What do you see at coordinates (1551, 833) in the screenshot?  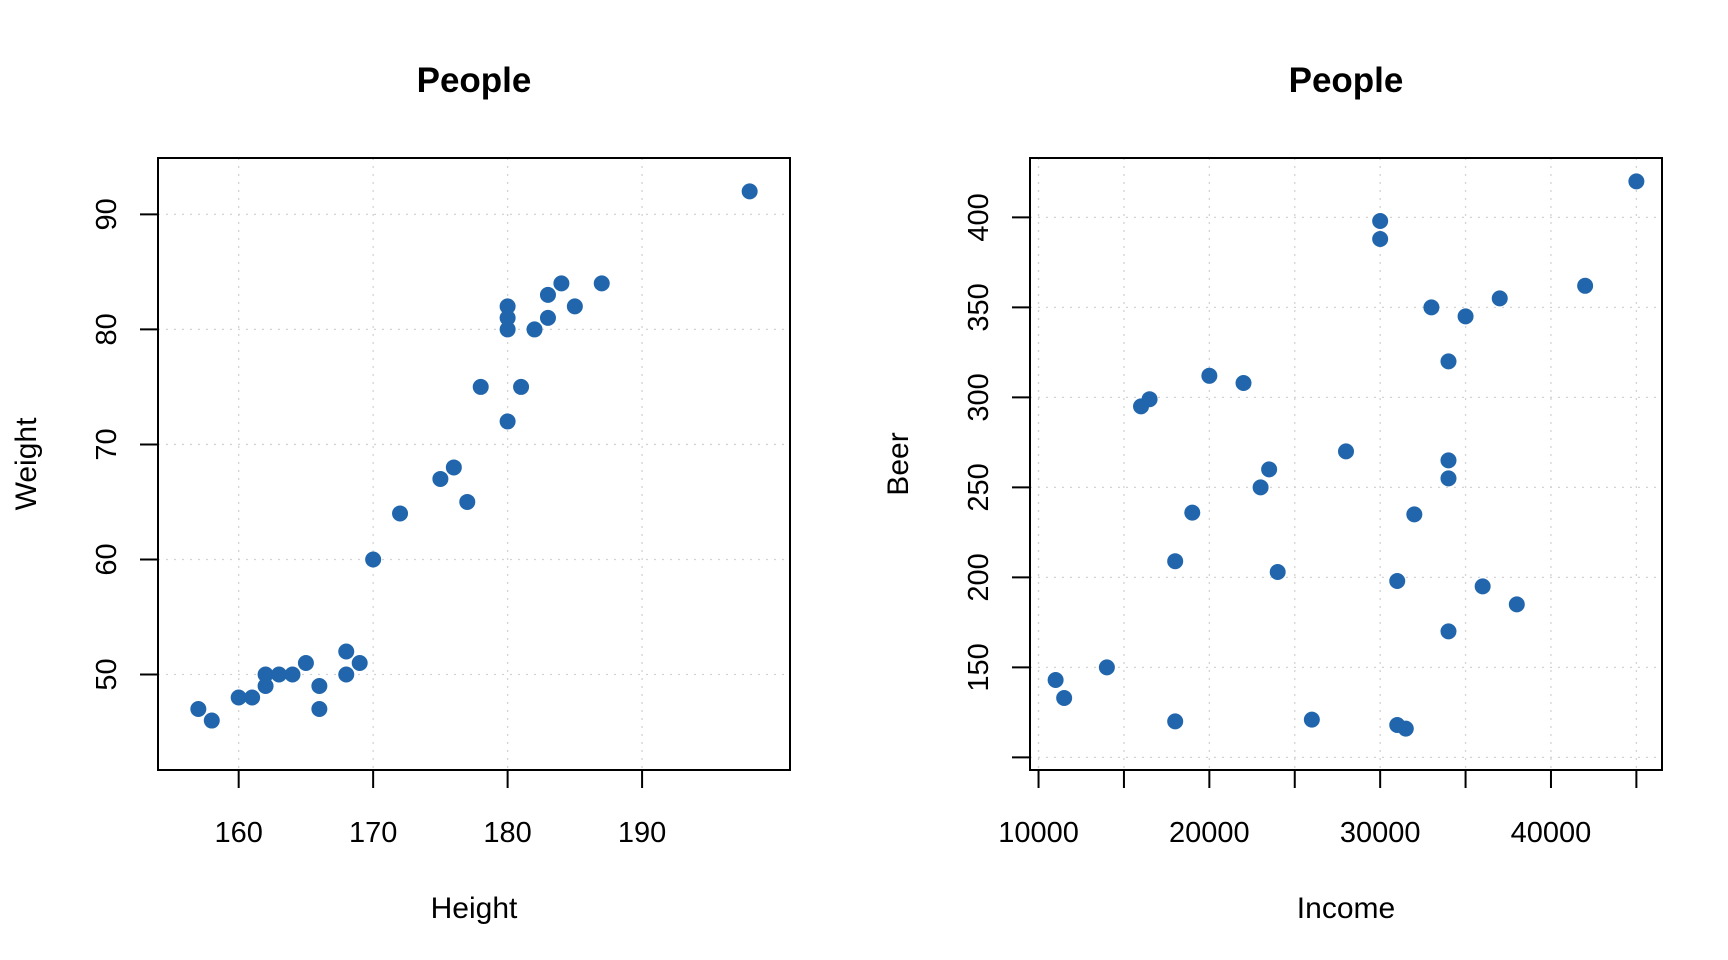 I see `x-tick-label: 40000` at bounding box center [1551, 833].